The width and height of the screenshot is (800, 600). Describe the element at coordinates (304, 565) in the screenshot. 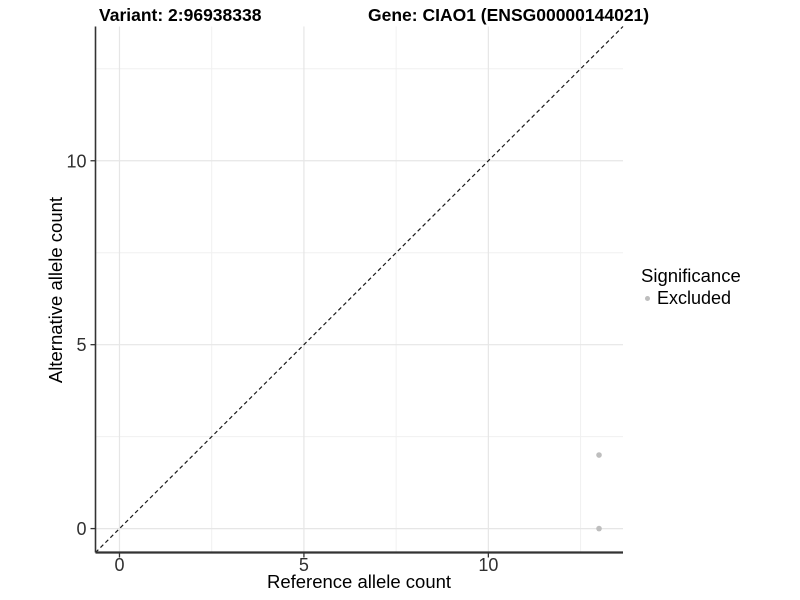

I see `x-tick-label: 5` at that location.